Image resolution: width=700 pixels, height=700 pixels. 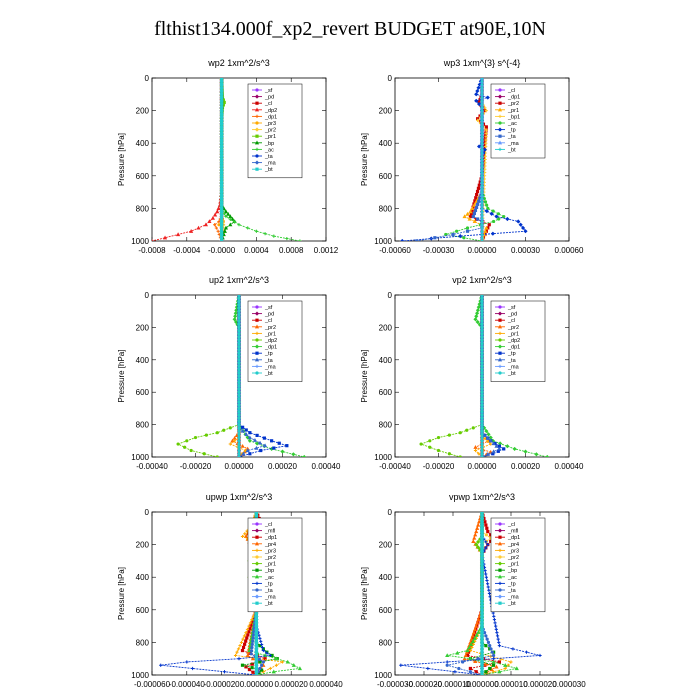 What do you see at coordinates (513, 111) in the screenshot?
I see `legend-label: _pr1` at bounding box center [513, 111].